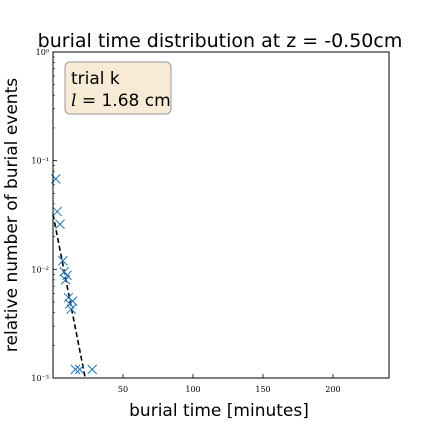 The height and width of the screenshot is (437, 432). Describe the element at coordinates (262, 389) in the screenshot. I see `x-tick-label: 150` at that location.